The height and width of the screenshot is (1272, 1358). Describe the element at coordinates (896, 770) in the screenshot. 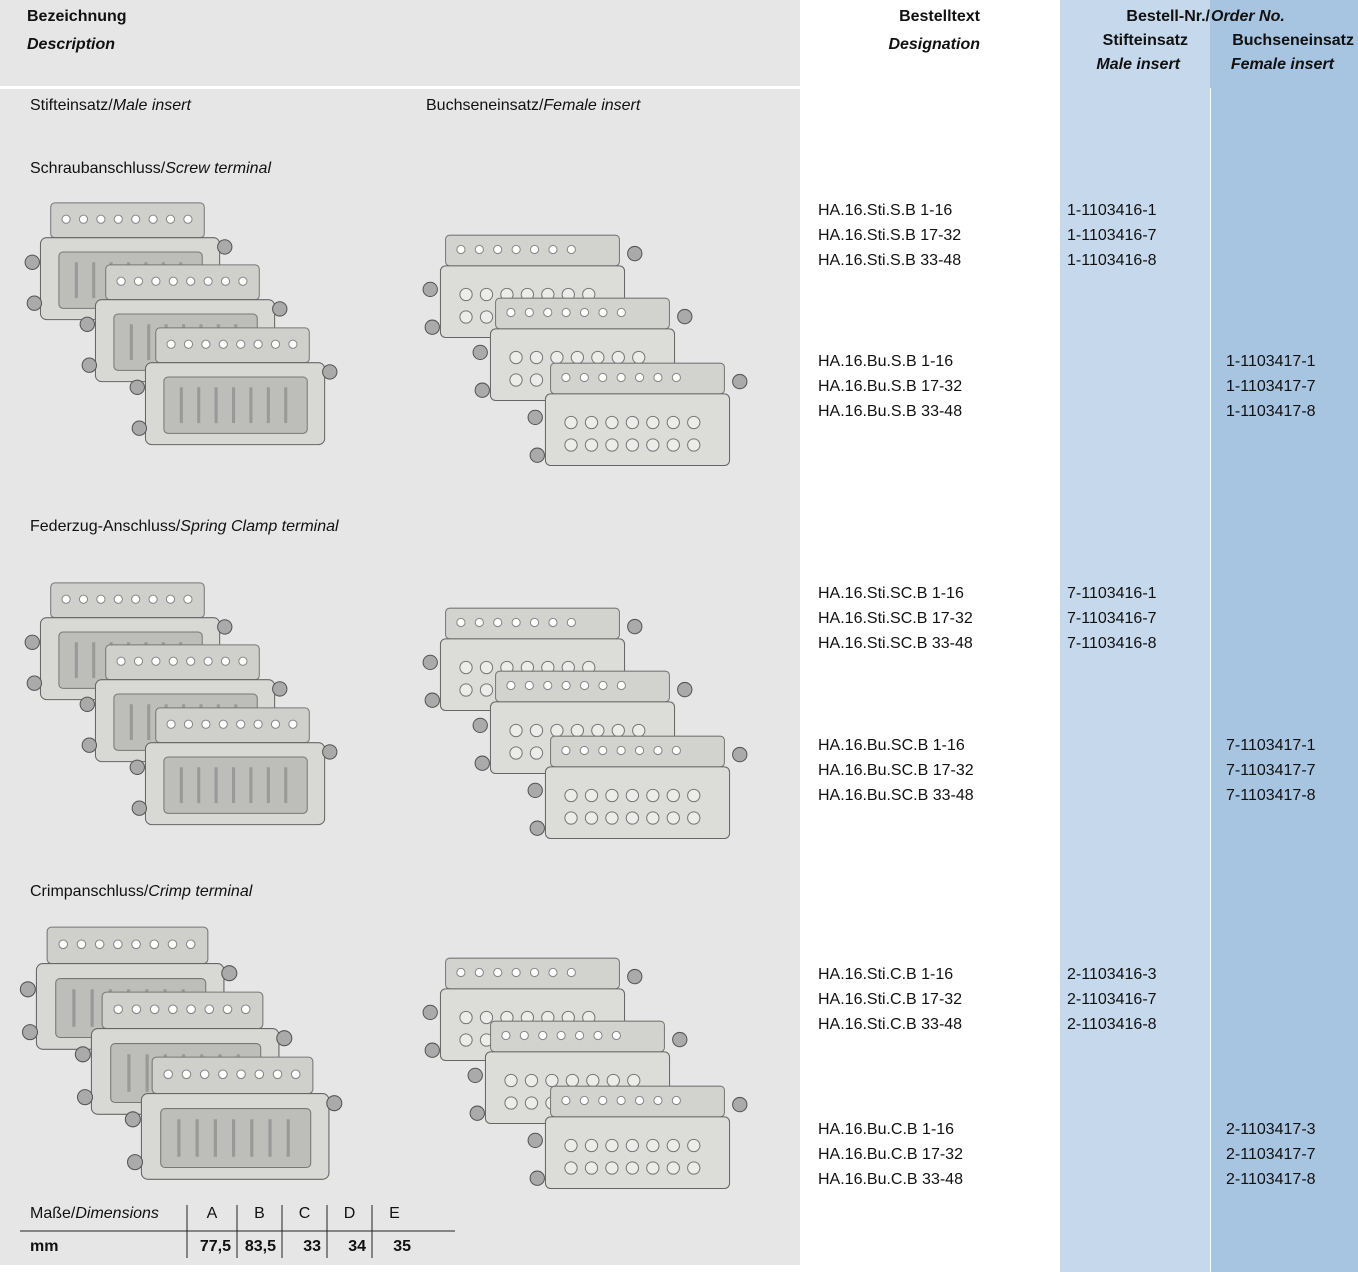

I see `designation: HA.16.Bu.SC.B 17-32` at that location.